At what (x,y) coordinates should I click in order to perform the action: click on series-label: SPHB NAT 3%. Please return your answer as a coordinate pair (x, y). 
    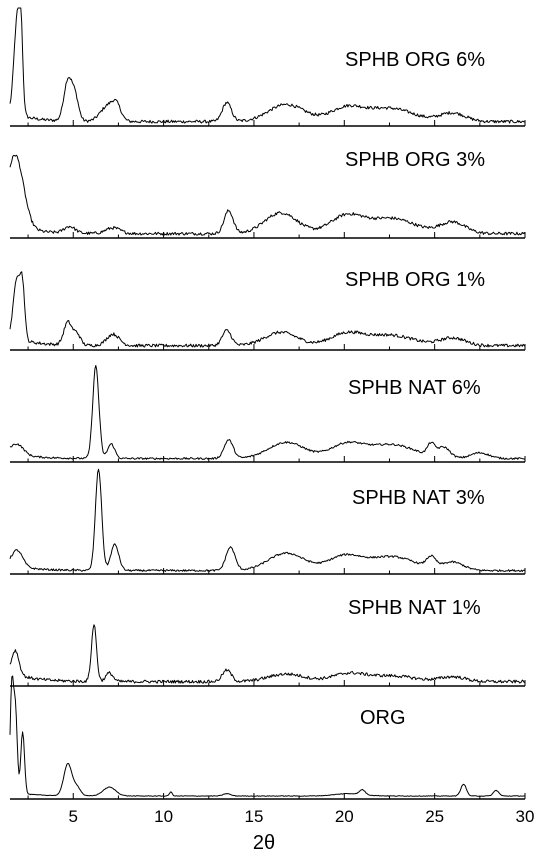
    Looking at the image, I should click on (418, 498).